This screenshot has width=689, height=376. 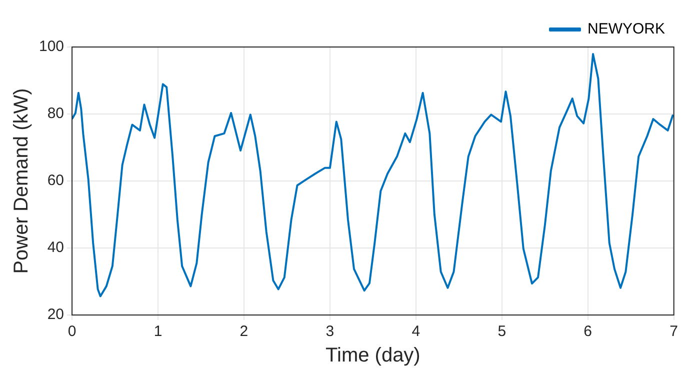 I want to click on x-tick-label: 2, so click(x=244, y=331).